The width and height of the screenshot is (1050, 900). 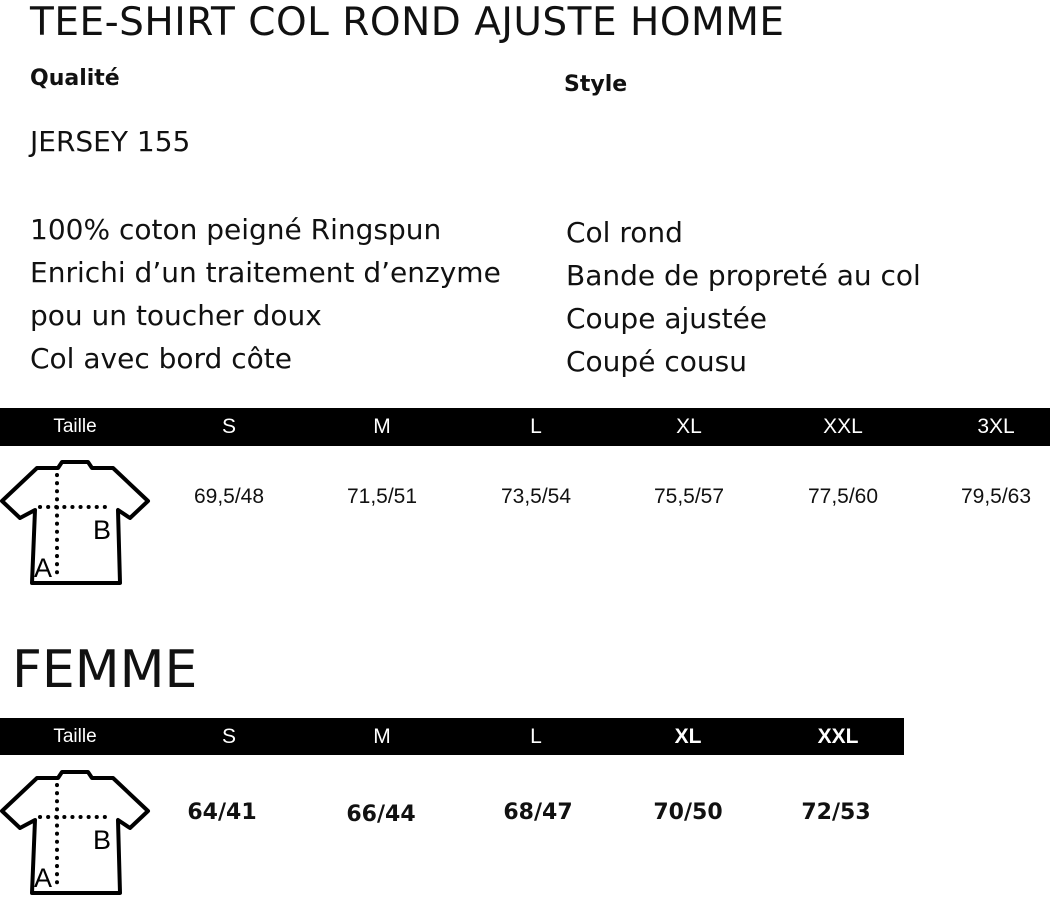 I want to click on homme-value-xl: 75,5/57, so click(x=689, y=496).